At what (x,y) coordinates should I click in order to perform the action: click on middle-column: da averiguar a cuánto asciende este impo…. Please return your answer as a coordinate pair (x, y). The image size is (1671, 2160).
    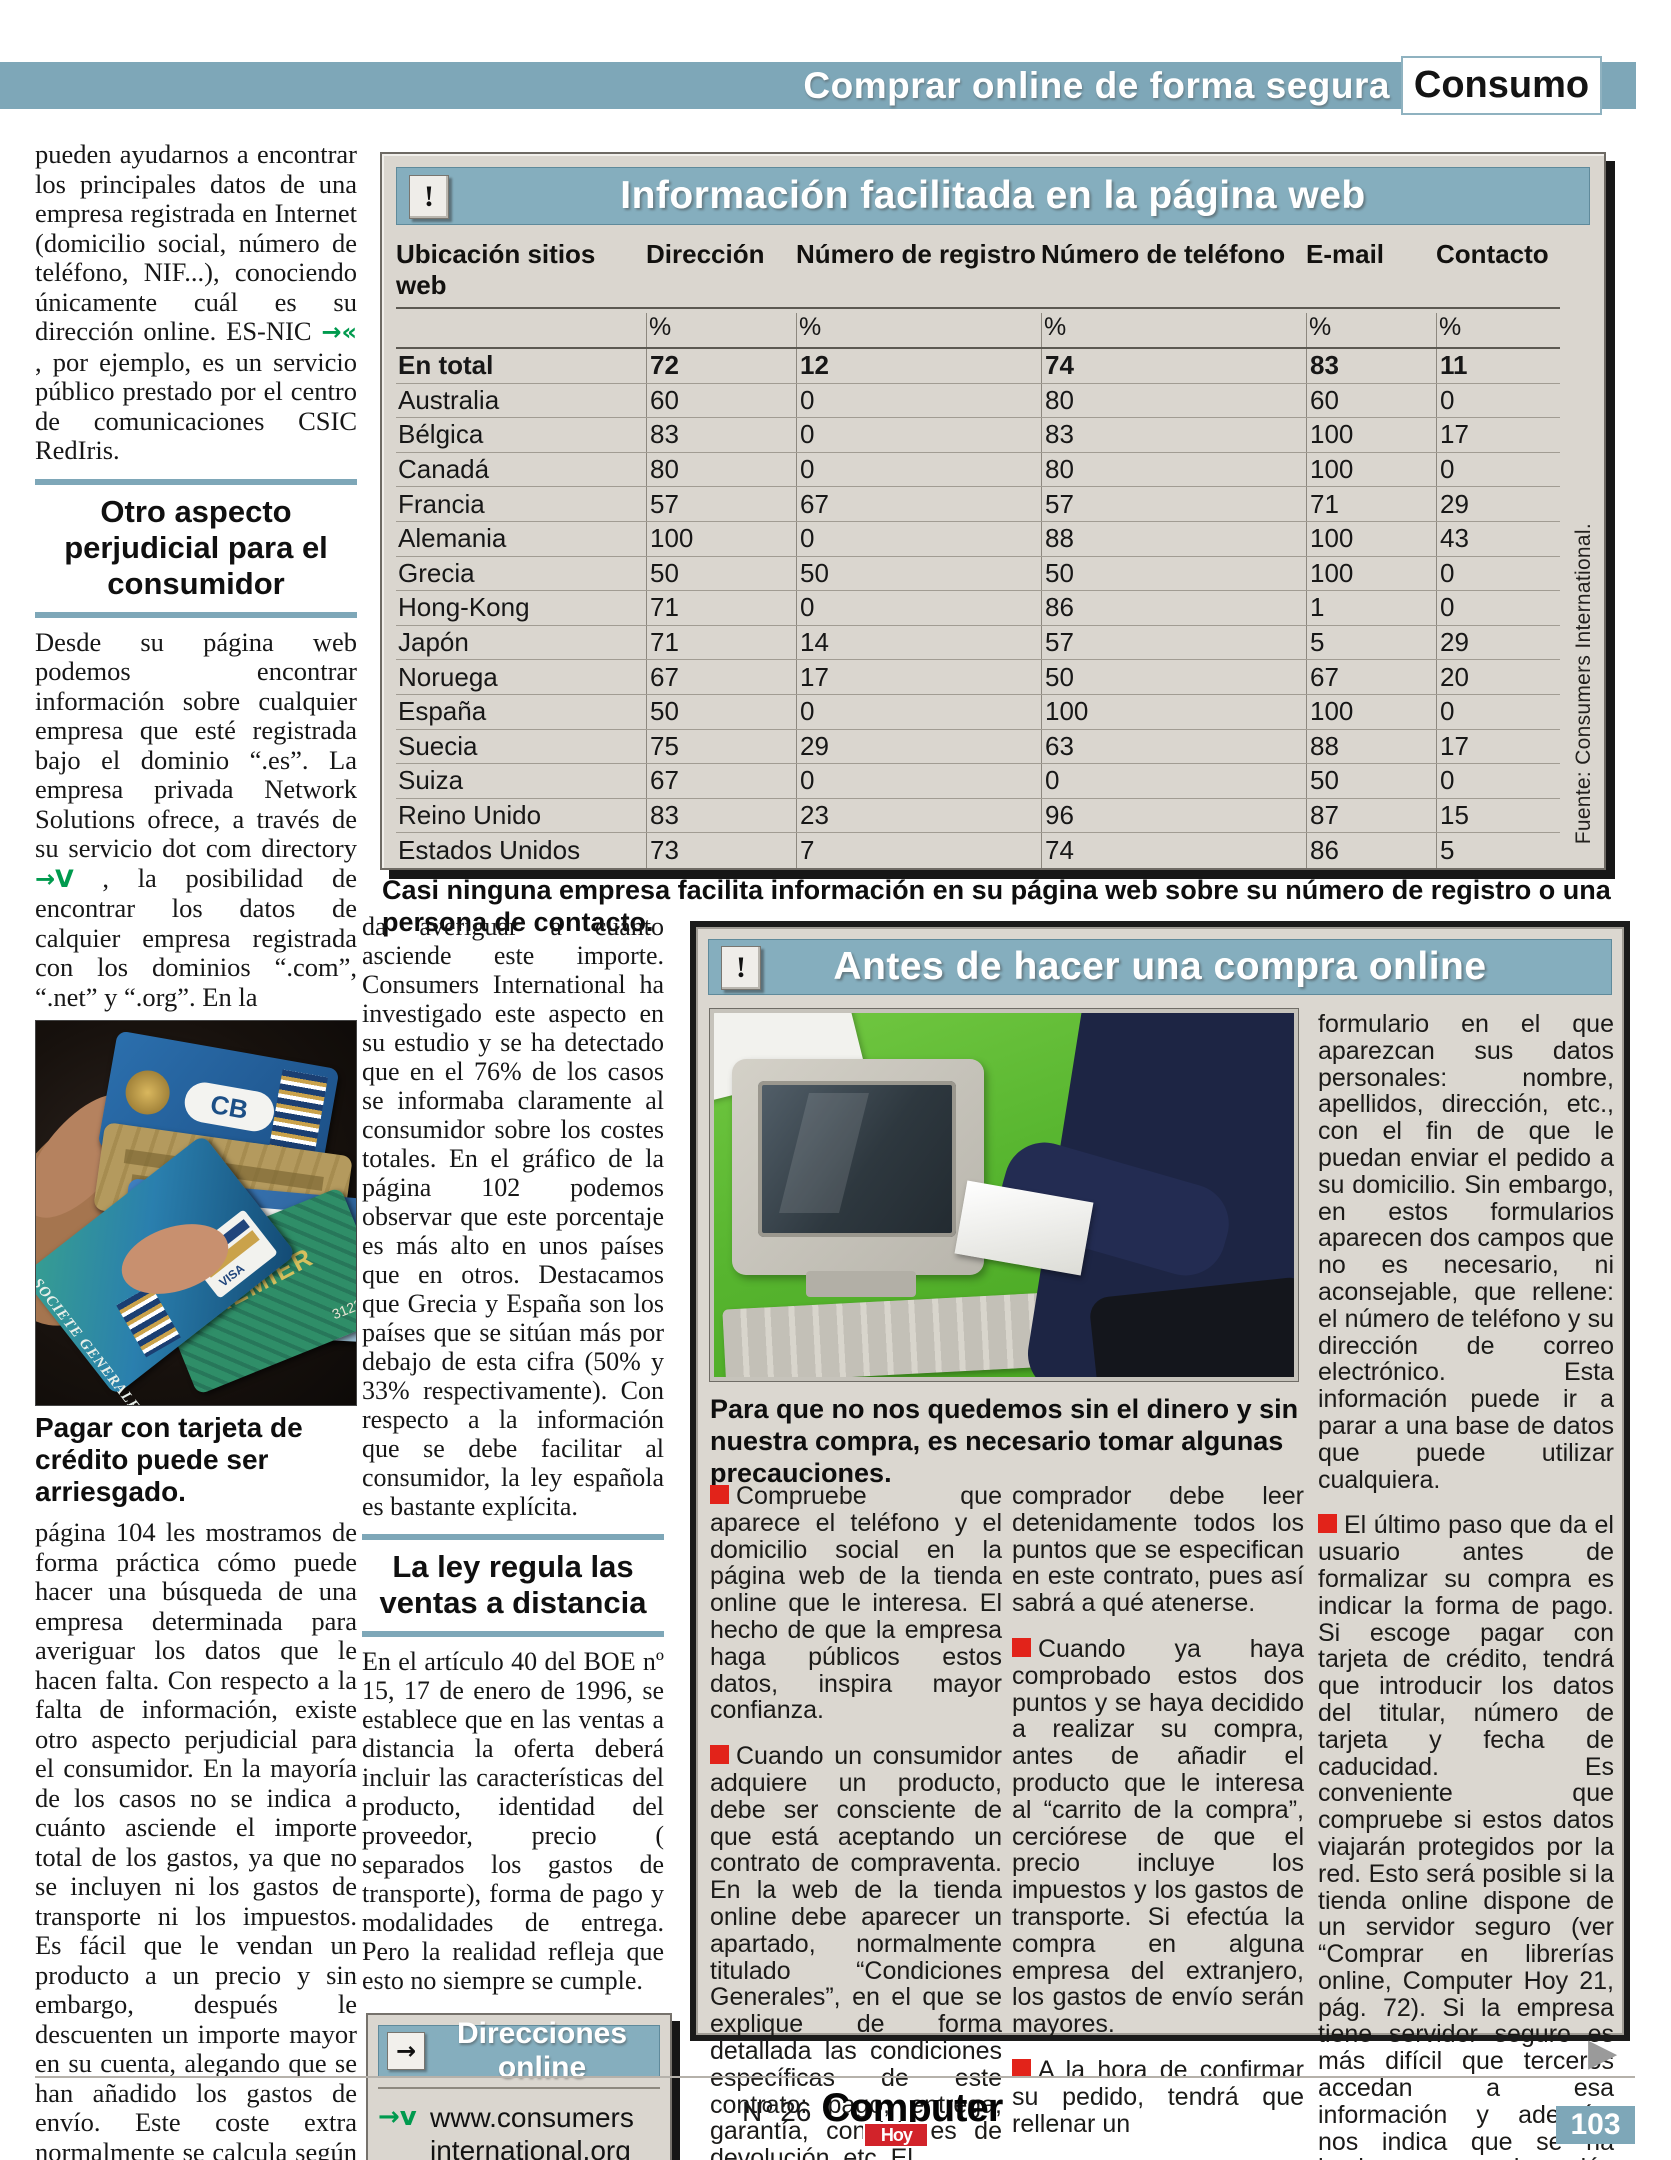
    Looking at the image, I should click on (517, 1536).